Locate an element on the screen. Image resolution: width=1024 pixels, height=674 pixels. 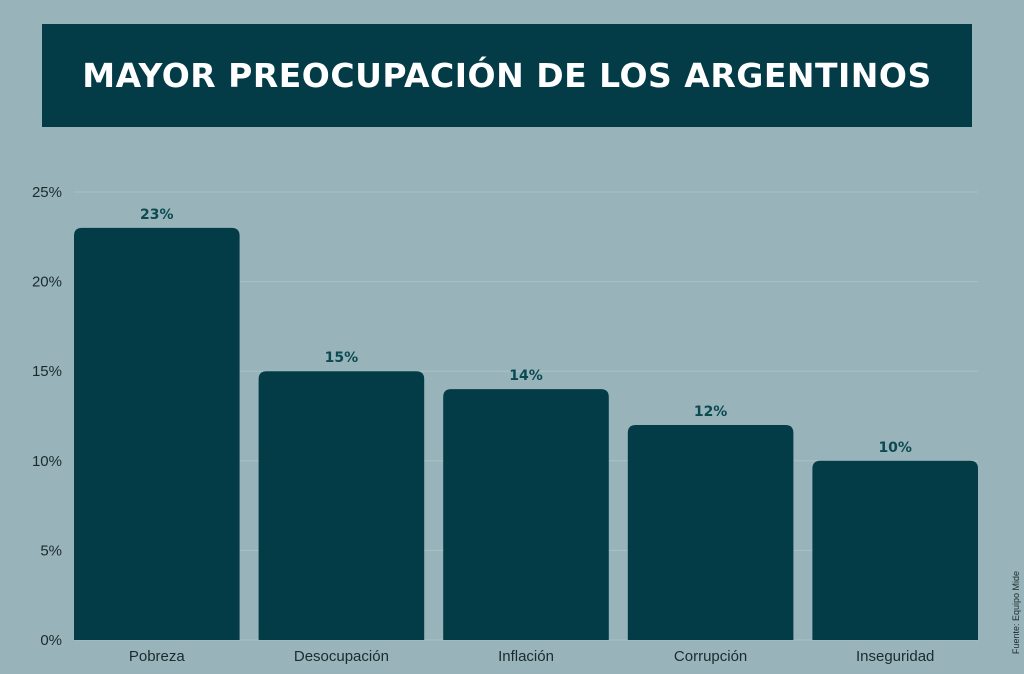
bar-pobreza is located at coordinates (157, 433).